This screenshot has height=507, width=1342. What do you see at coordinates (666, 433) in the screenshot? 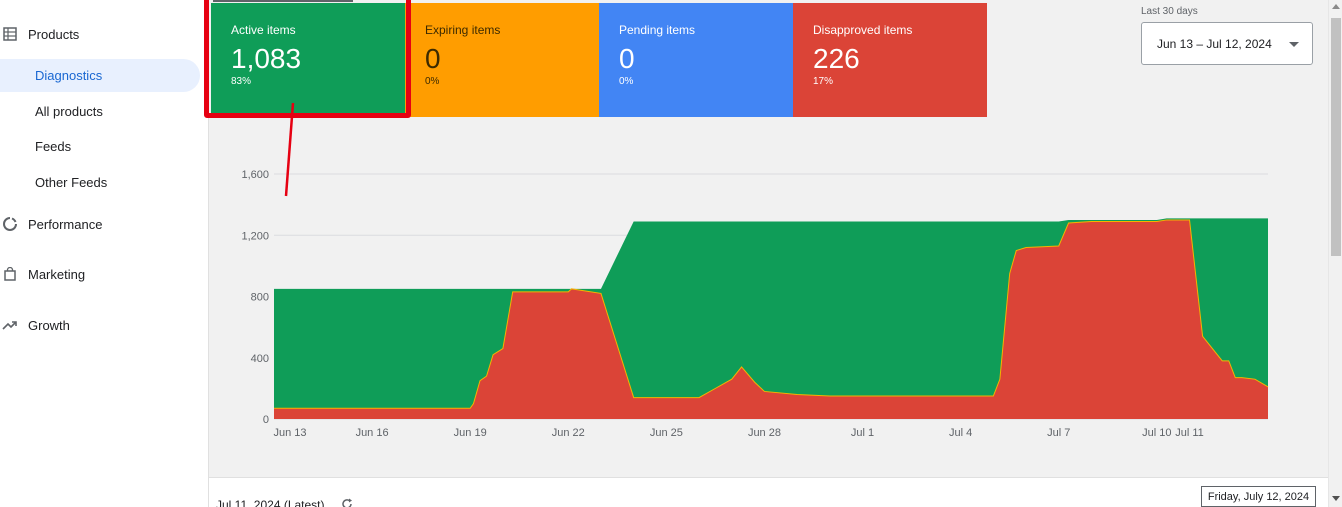
I see `x-tick-label: Jun 25` at bounding box center [666, 433].